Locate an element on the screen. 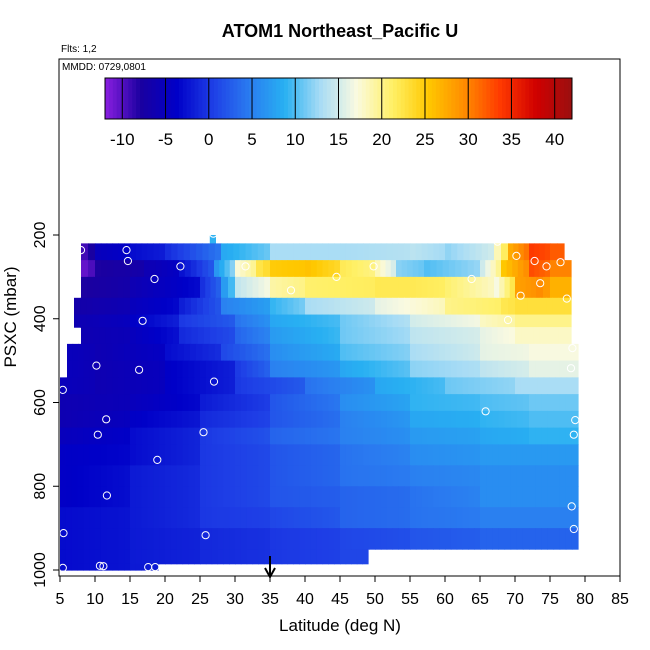 This screenshot has height=650, width=650. colorbar-tick-label: 15 is located at coordinates (338, 139).